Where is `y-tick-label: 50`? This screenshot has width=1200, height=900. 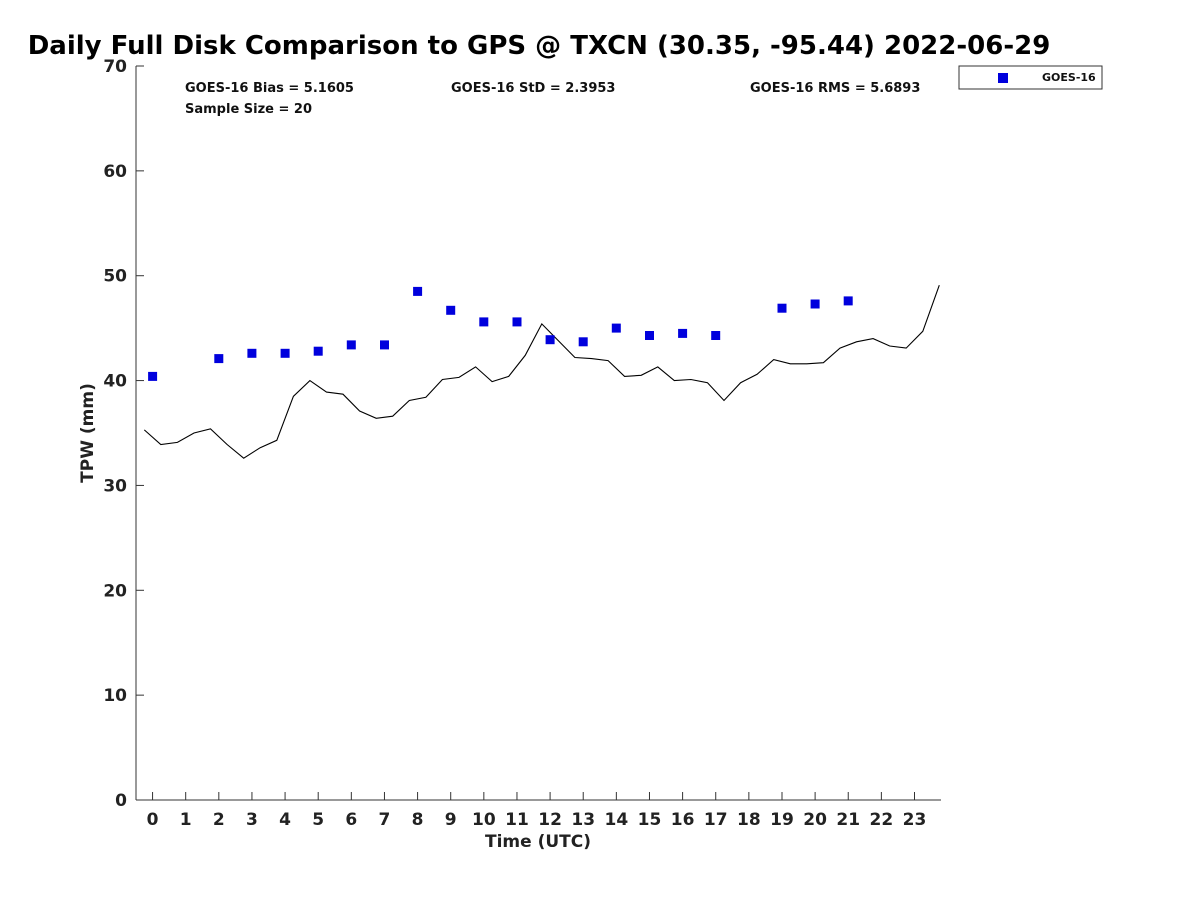 y-tick-label: 50 is located at coordinates (115, 277).